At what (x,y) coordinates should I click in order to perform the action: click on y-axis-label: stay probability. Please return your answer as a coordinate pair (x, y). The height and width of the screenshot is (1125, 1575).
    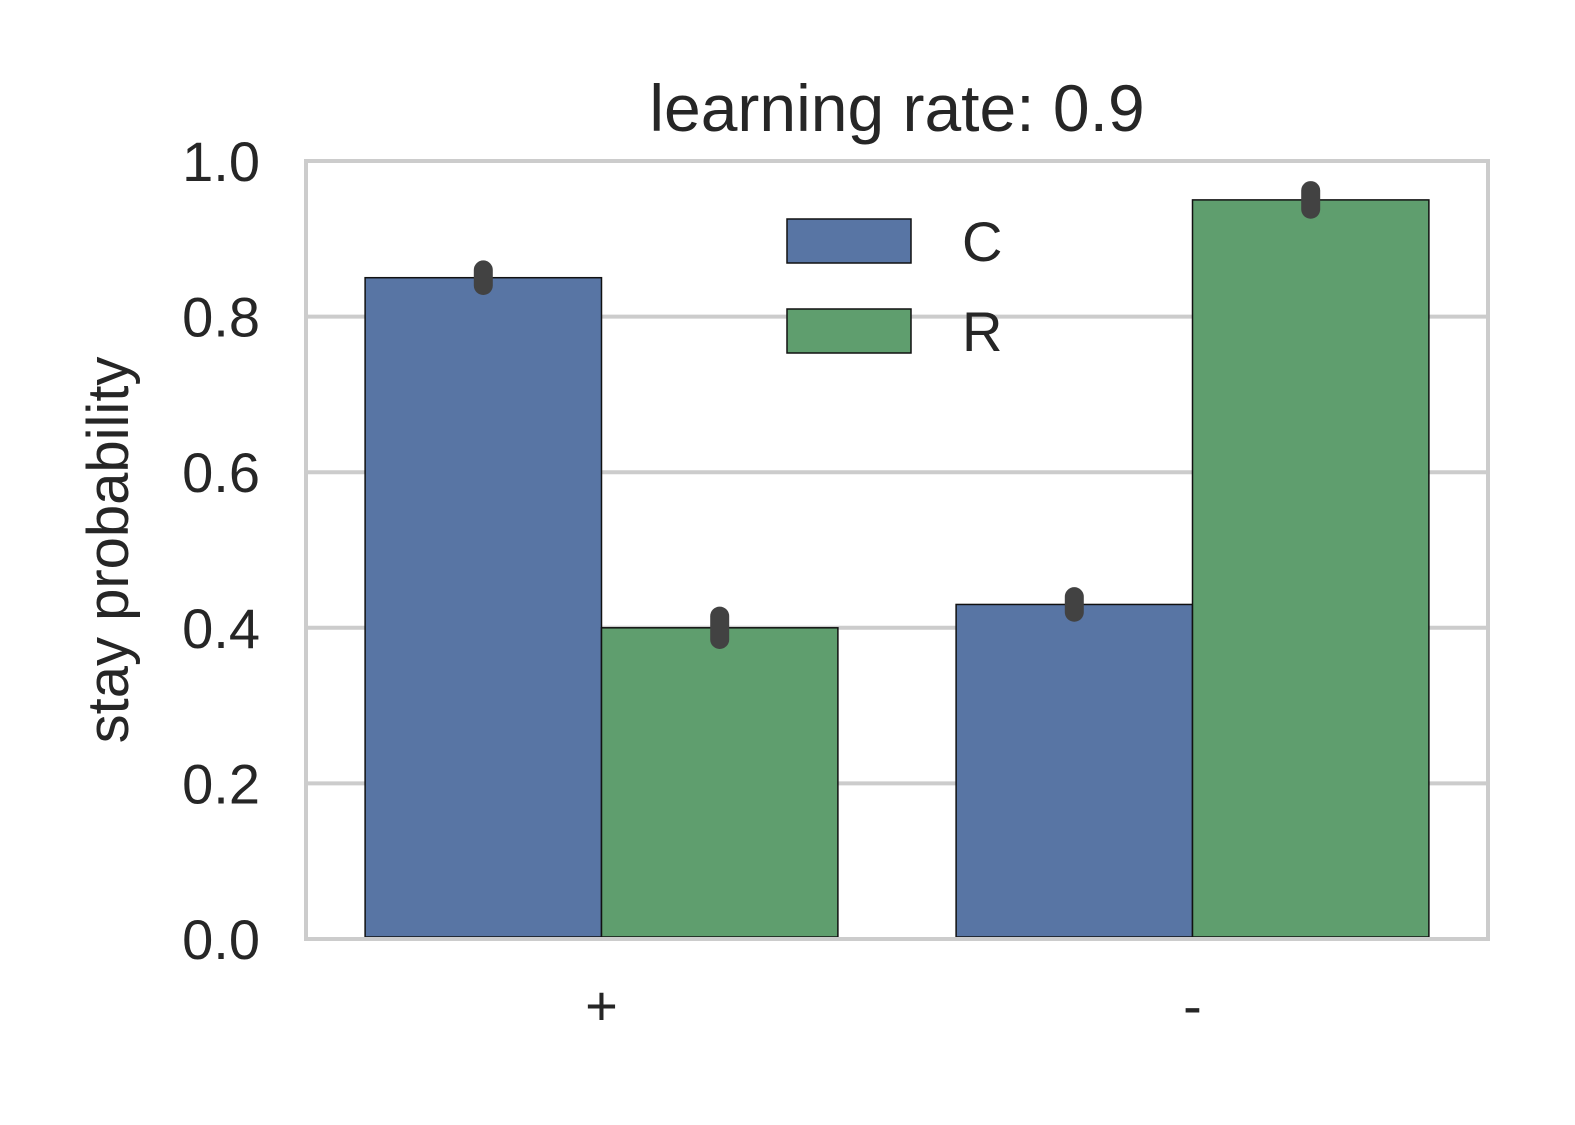
    Looking at the image, I should click on (108, 550).